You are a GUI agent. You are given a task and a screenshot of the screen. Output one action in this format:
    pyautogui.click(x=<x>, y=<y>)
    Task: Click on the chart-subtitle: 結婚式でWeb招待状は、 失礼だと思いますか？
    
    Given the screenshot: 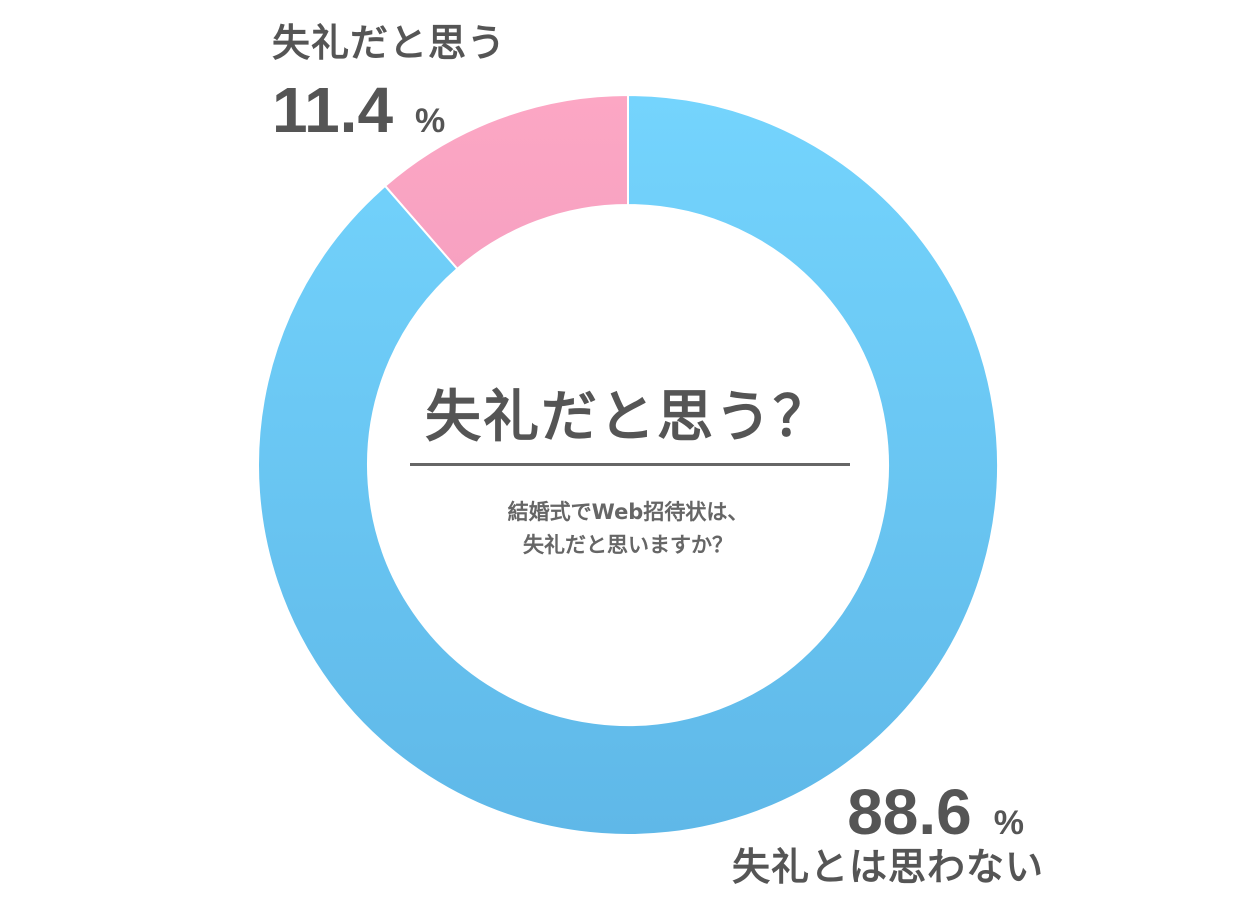 What is the action you would take?
    pyautogui.click(x=628, y=529)
    